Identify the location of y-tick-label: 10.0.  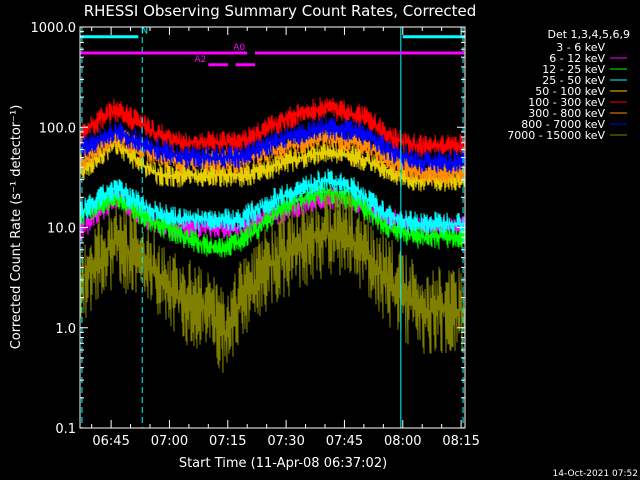
(61, 229).